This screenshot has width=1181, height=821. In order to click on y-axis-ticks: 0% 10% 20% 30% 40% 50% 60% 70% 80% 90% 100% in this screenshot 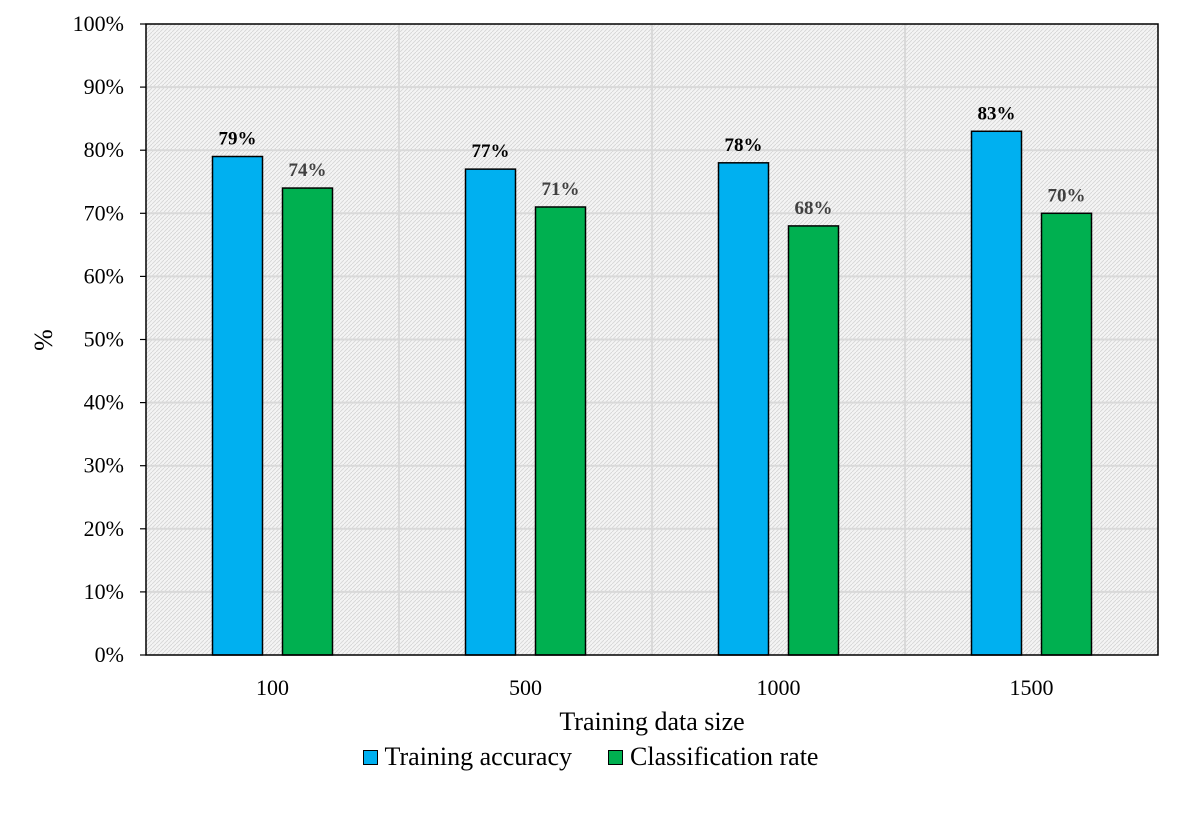, I will do `click(109, 339)`.